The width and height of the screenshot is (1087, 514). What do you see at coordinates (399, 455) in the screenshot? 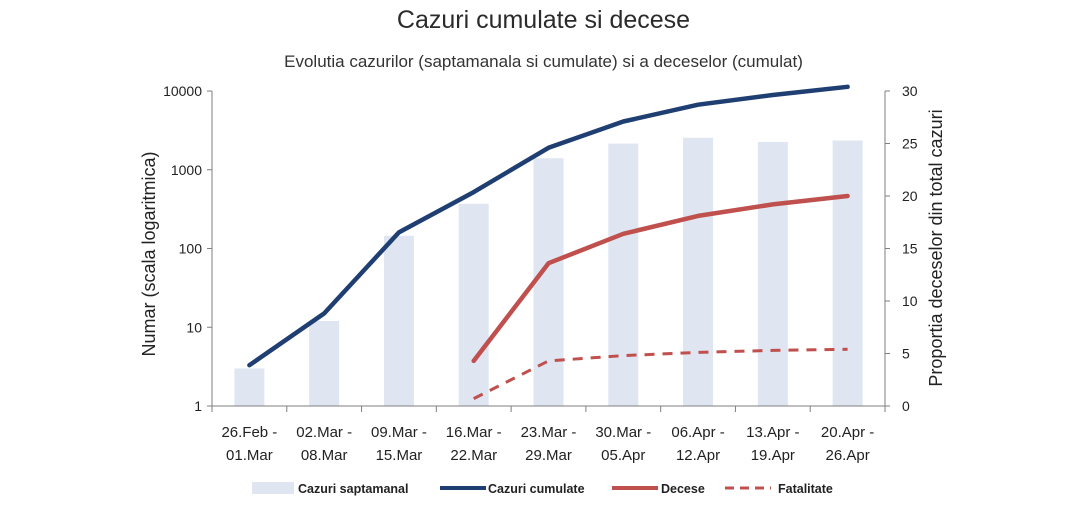
I see `x-tick-label: 15.Mar` at bounding box center [399, 455].